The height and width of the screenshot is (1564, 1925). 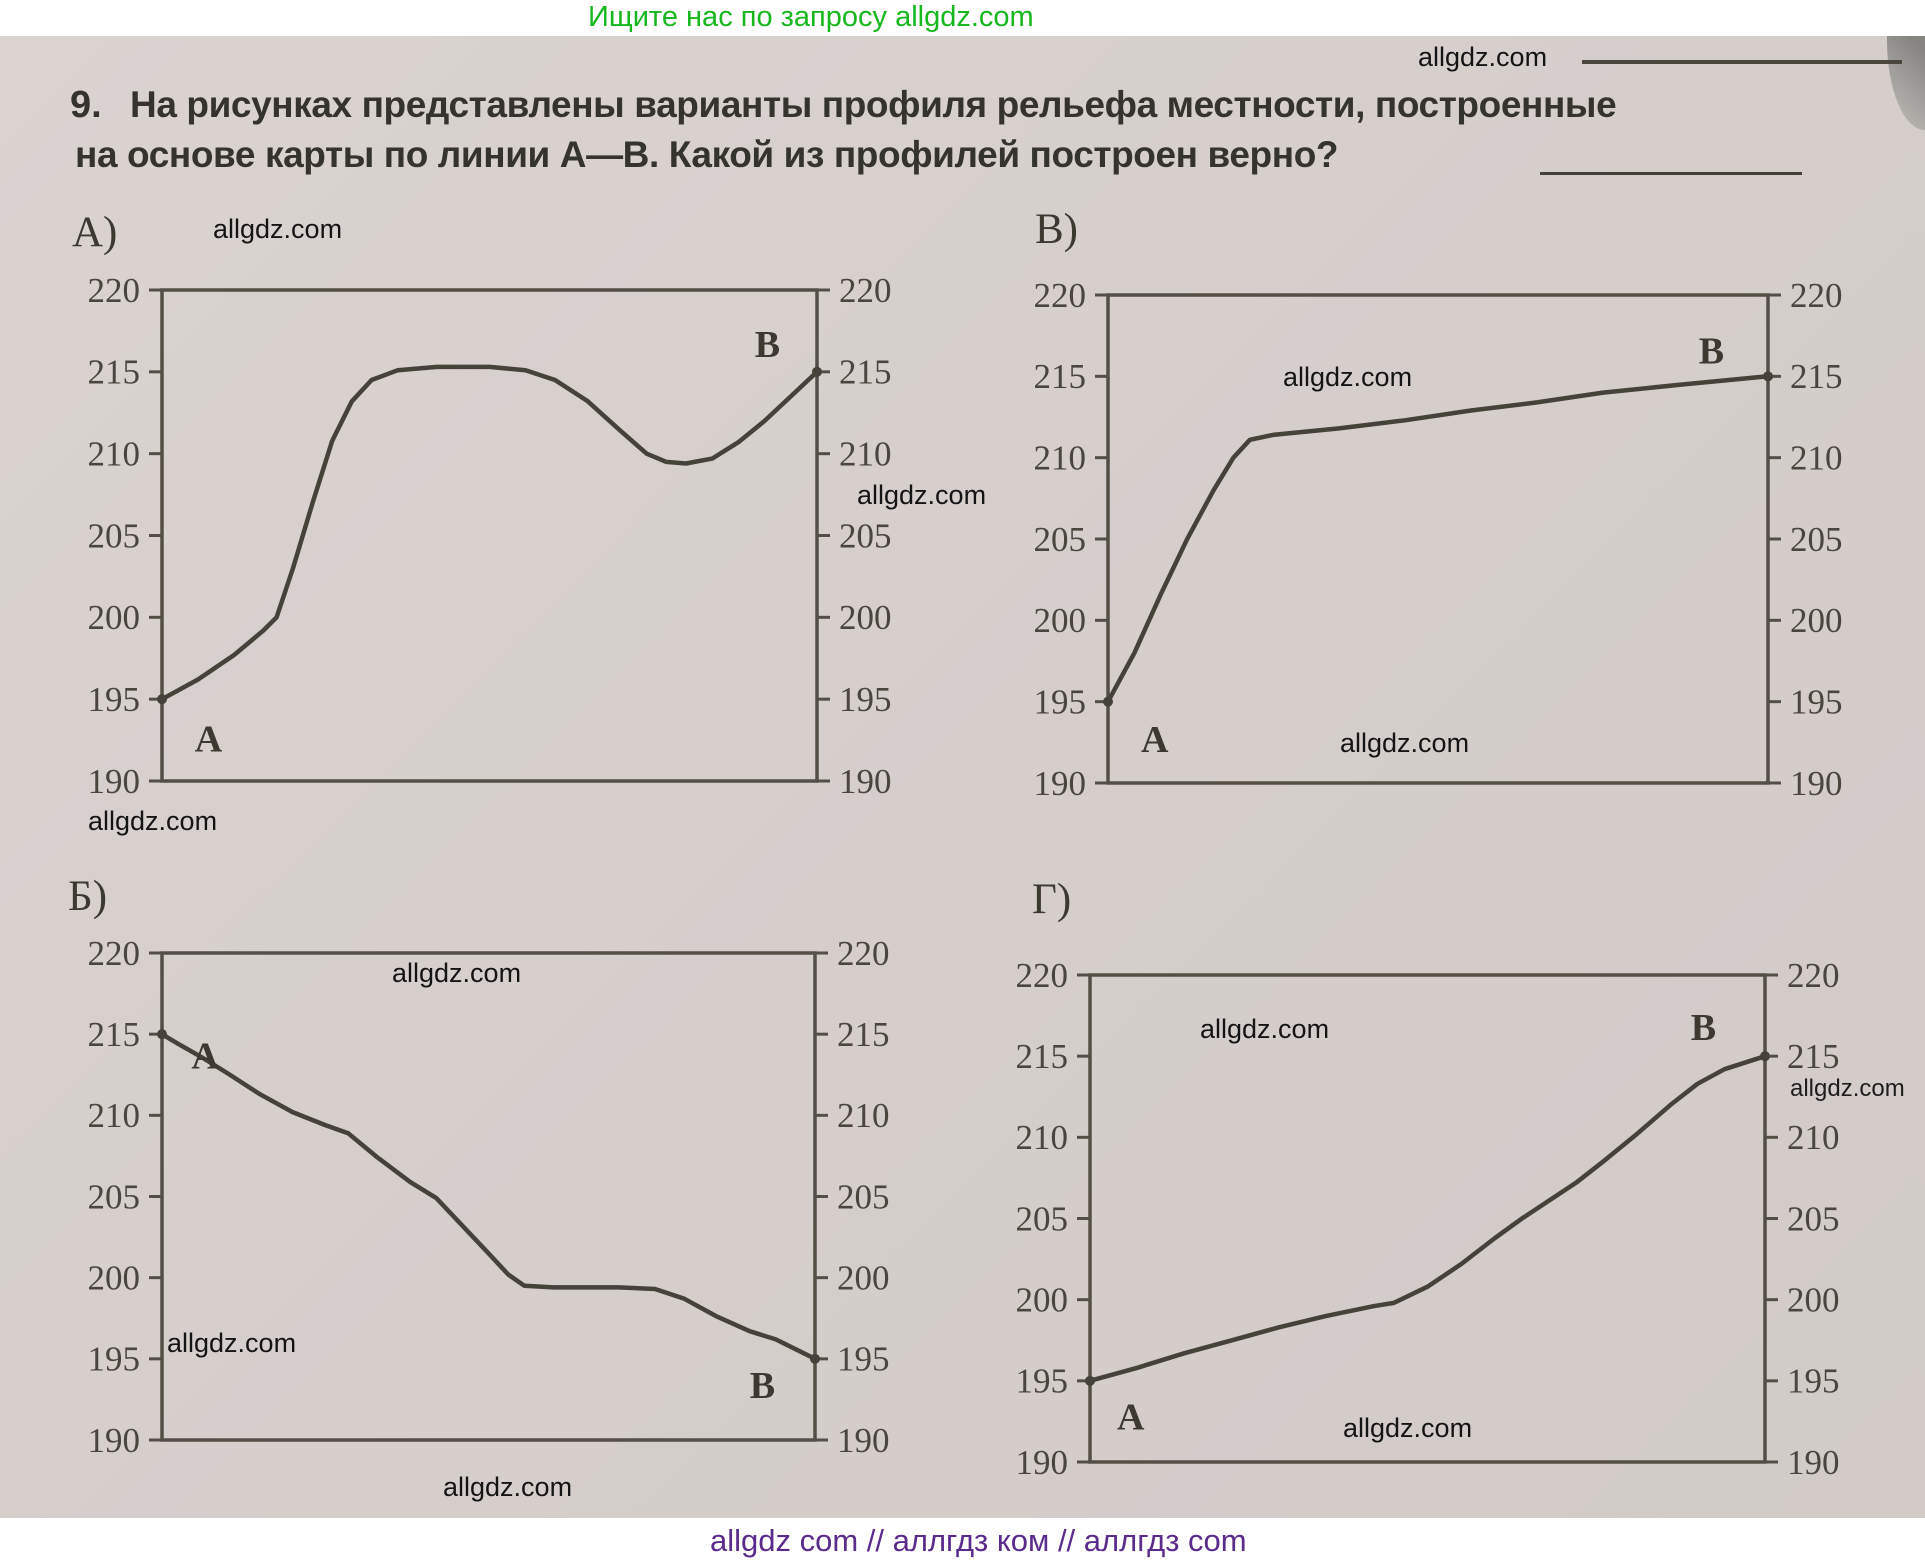 I want to click on chart-a-point-a-dot, so click(x=162, y=699).